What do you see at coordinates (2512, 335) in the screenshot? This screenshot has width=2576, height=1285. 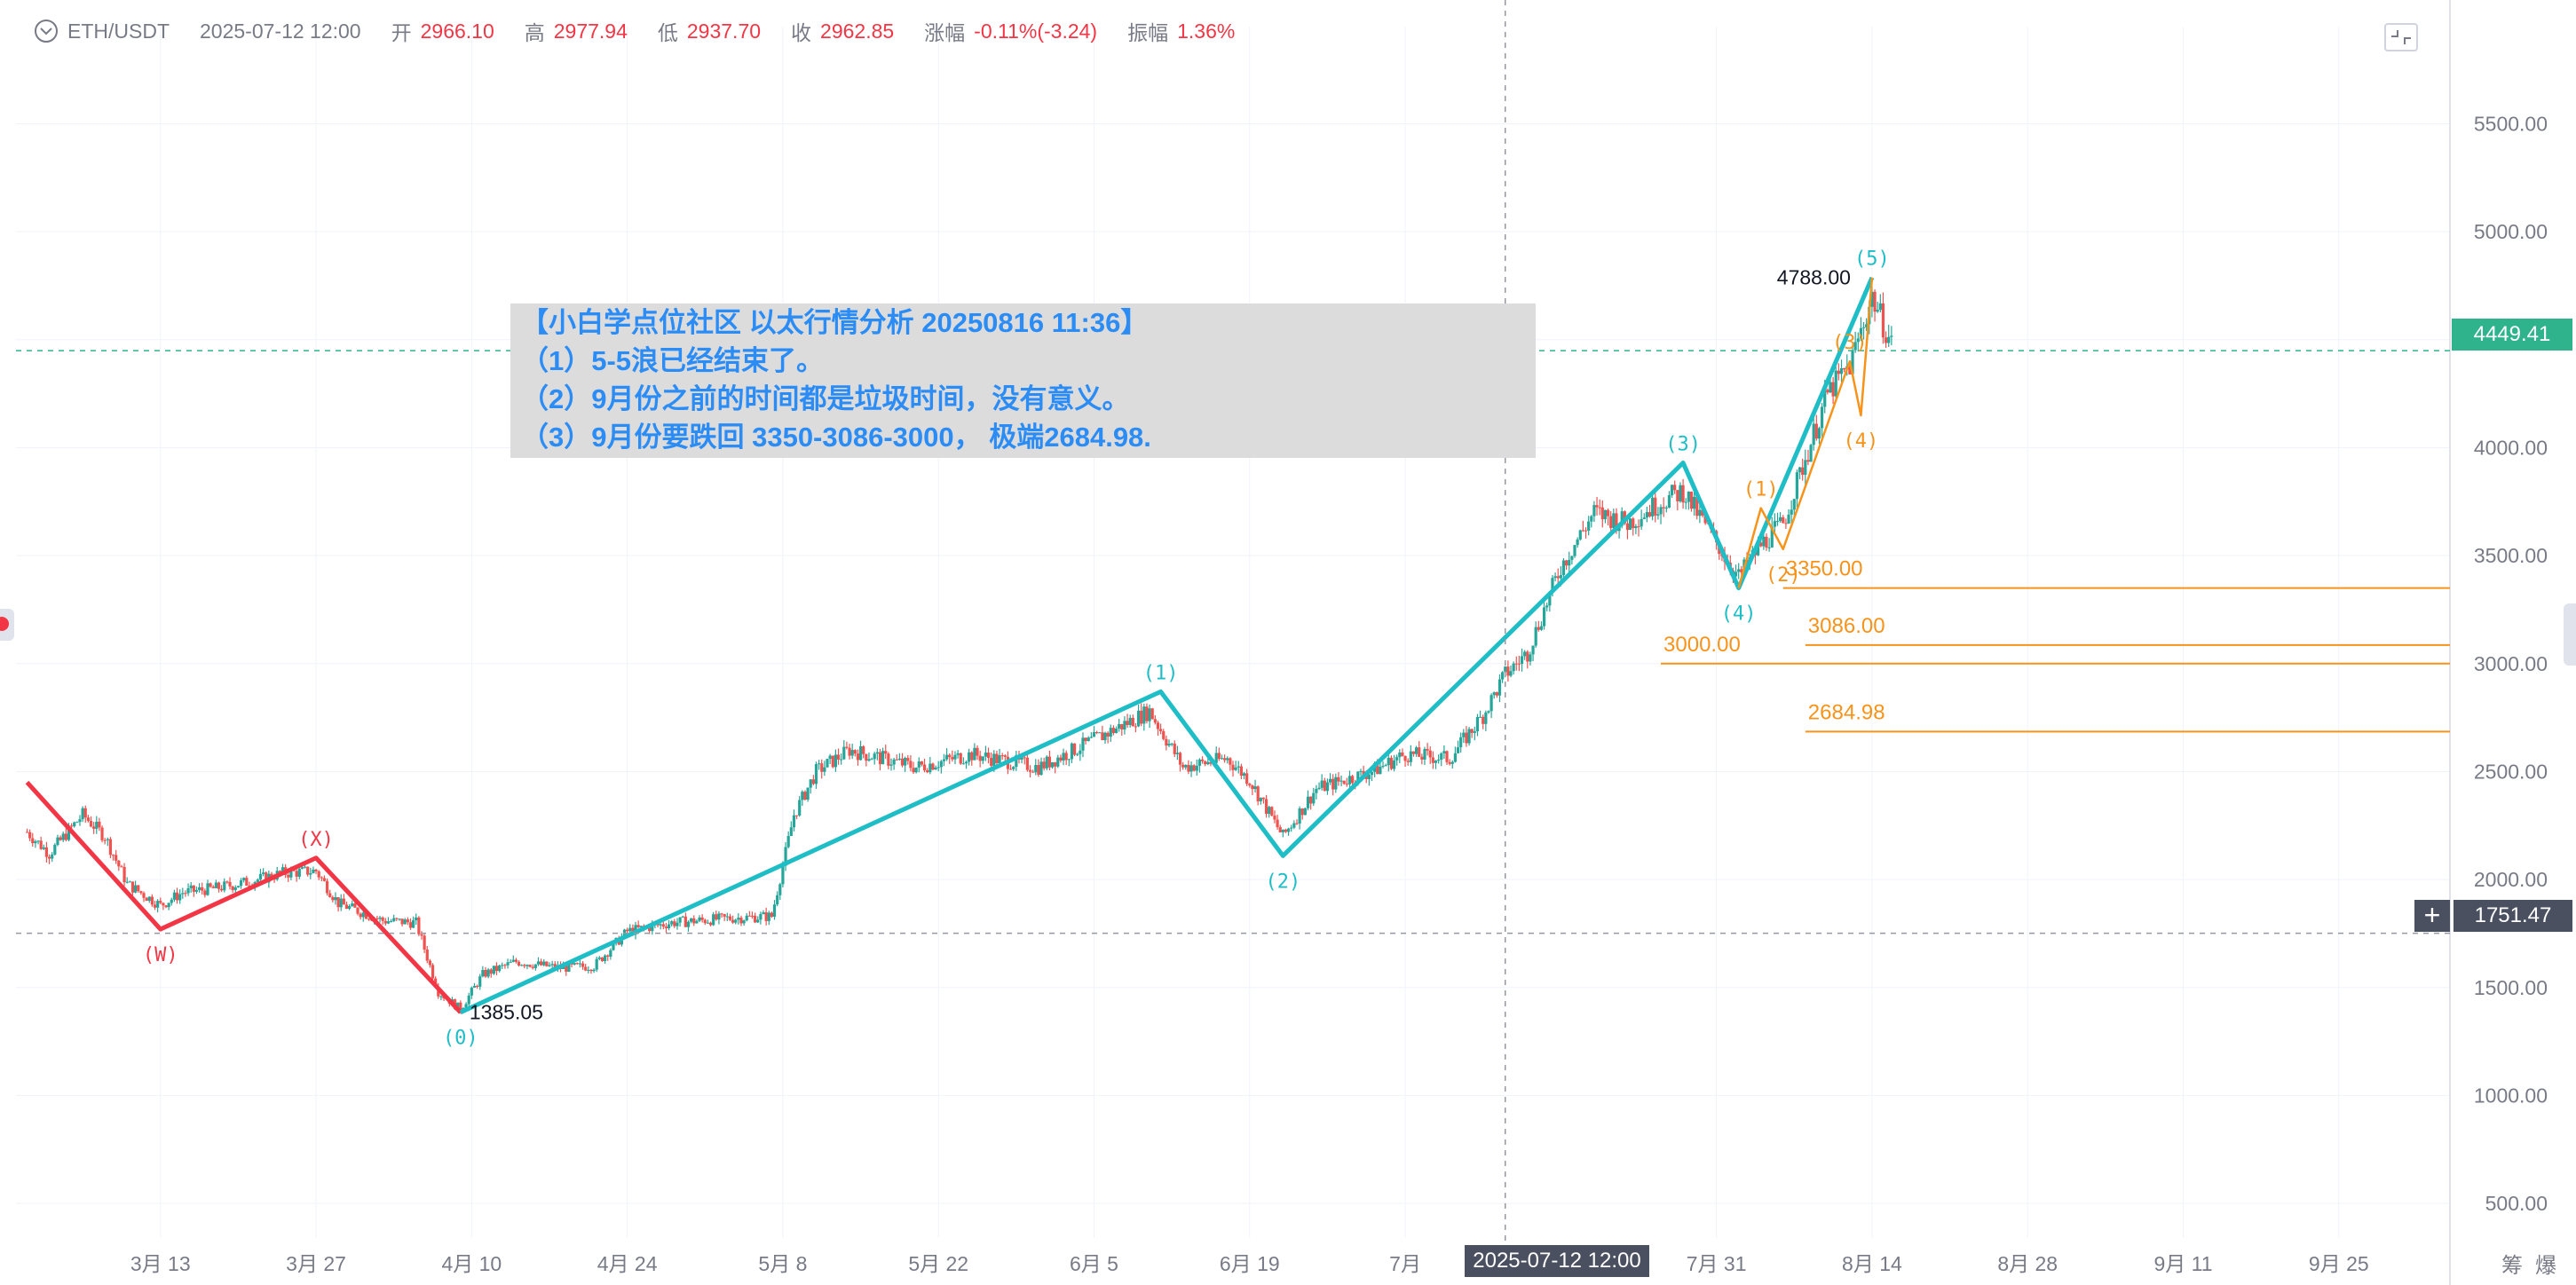 I see `current-price-tag: 4449.41` at bounding box center [2512, 335].